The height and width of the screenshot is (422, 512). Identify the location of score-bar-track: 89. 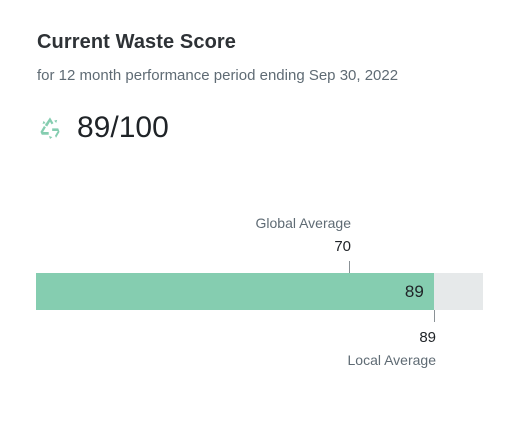
(259, 291).